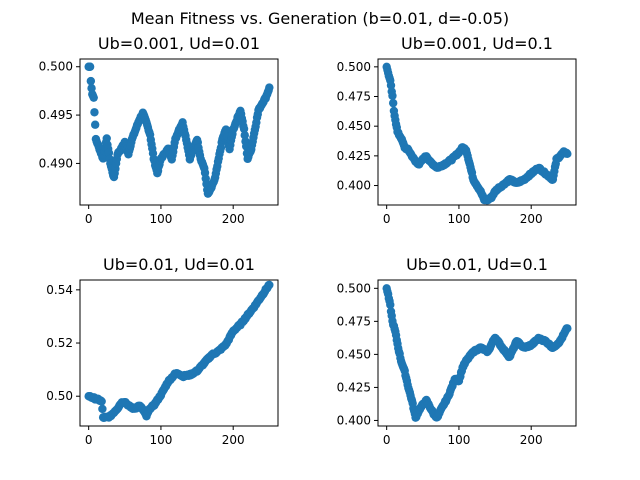  What do you see at coordinates (477, 43) in the screenshot?
I see `subplot-title: Ub=0.001, Ud=0.1` at bounding box center [477, 43].